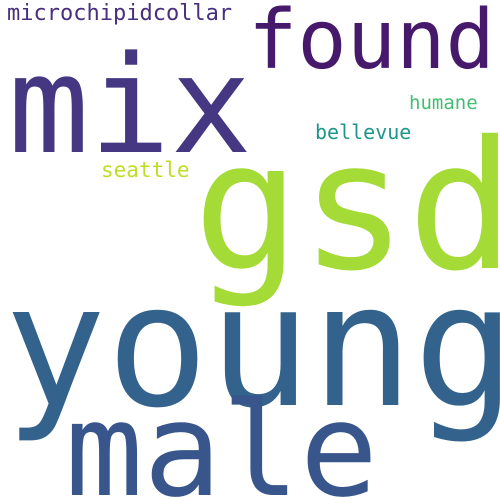  I want to click on word-found: found, so click(371, 44).